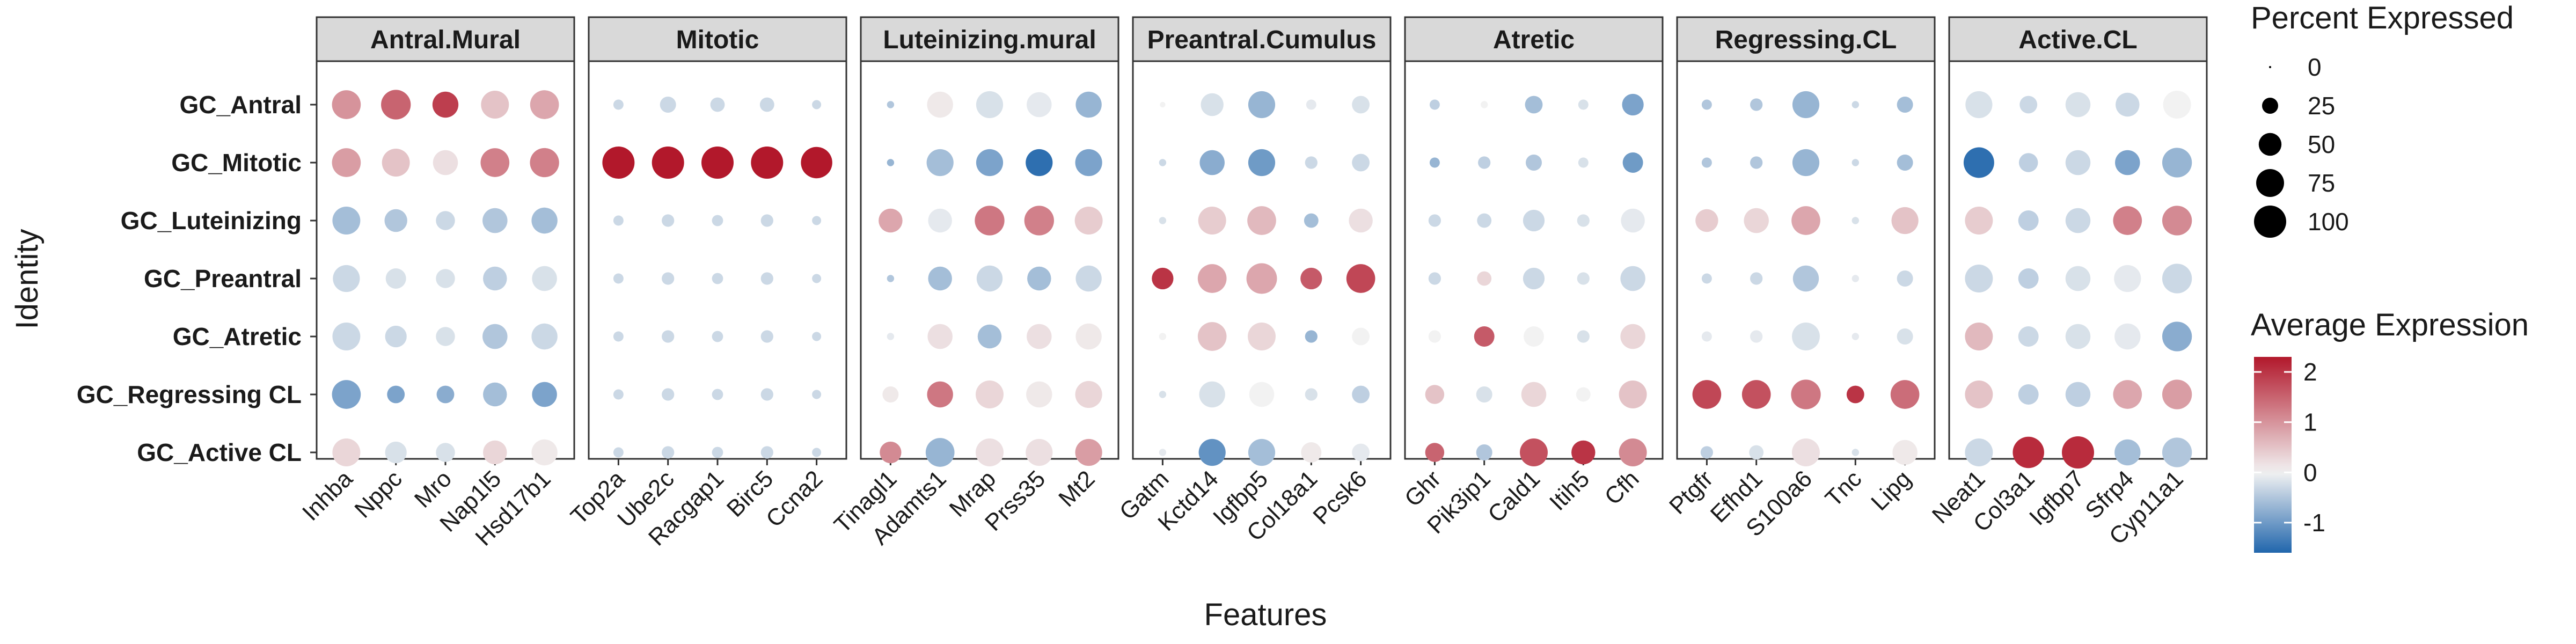 This screenshot has width=2576, height=644. Describe the element at coordinates (1262, 39) in the screenshot. I see `facet-strip` at that location.